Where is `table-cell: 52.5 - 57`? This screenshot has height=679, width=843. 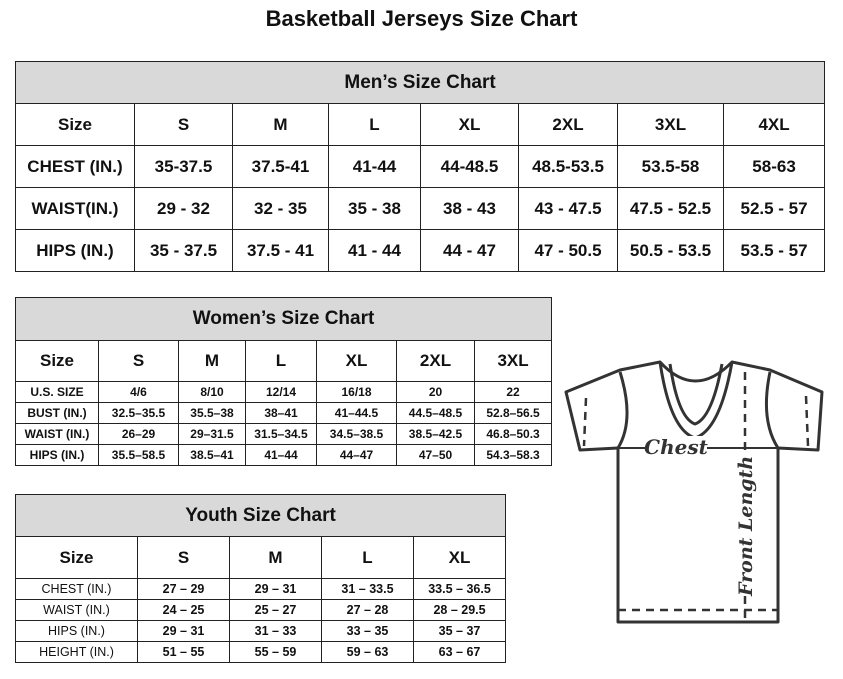
table-cell: 52.5 - 57 is located at coordinates (774, 208).